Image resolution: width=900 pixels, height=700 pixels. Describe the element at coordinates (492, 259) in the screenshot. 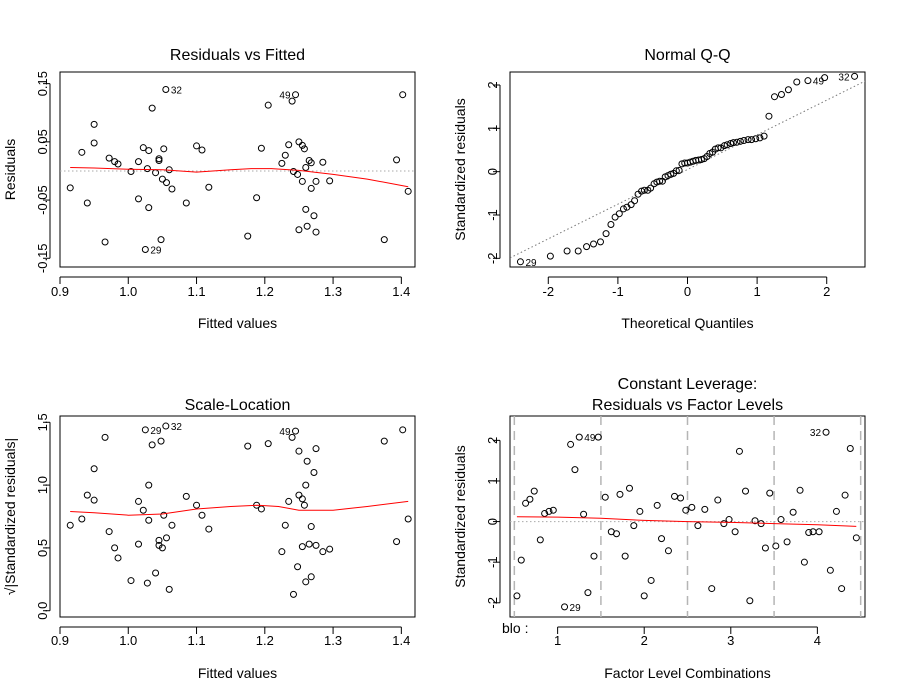

I see `y-tick-label: -2` at that location.